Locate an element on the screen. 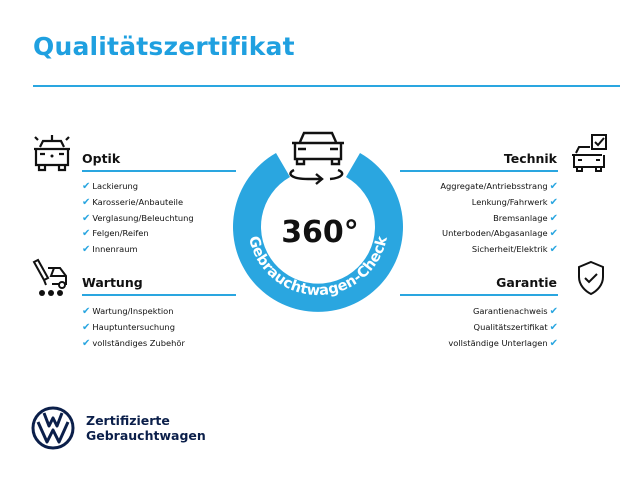  ring-arc is located at coordinates (318, 232).